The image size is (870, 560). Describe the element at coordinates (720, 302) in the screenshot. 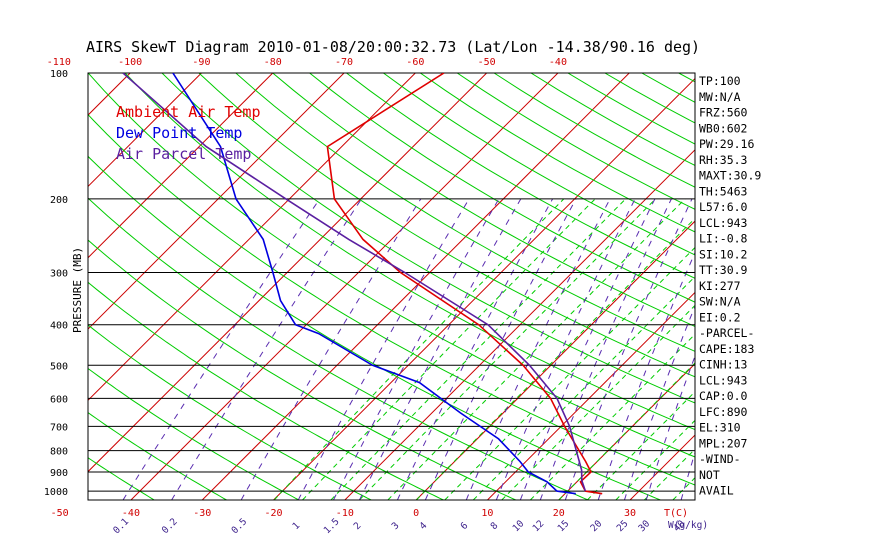

I see `index-entry: SW:N/A` at that location.